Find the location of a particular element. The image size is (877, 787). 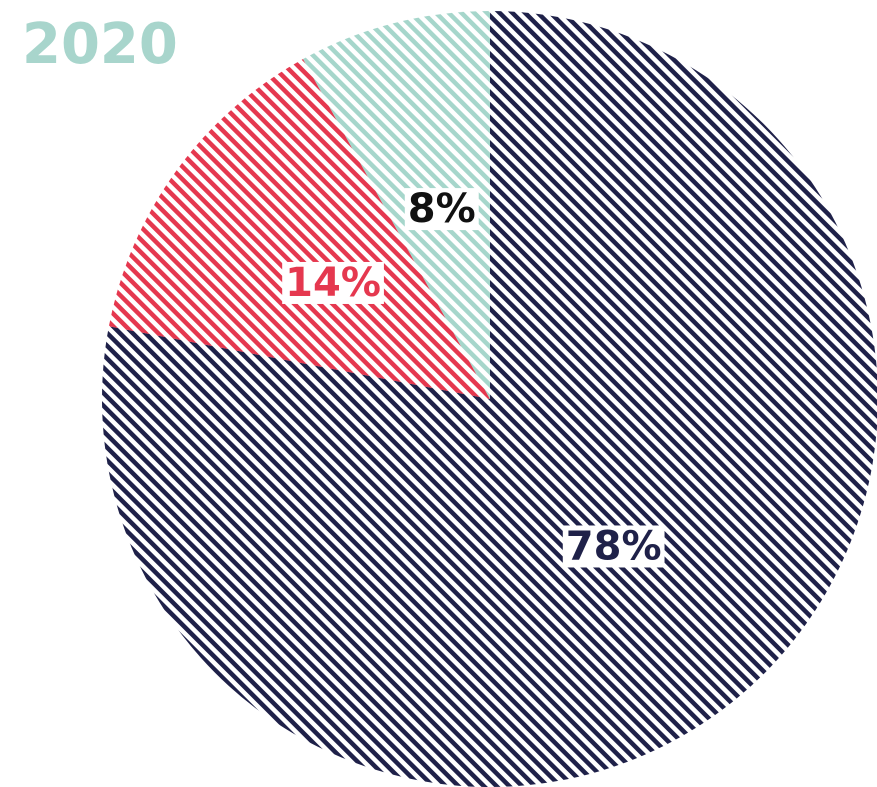

pie-slice is located at coordinates (396, 205).